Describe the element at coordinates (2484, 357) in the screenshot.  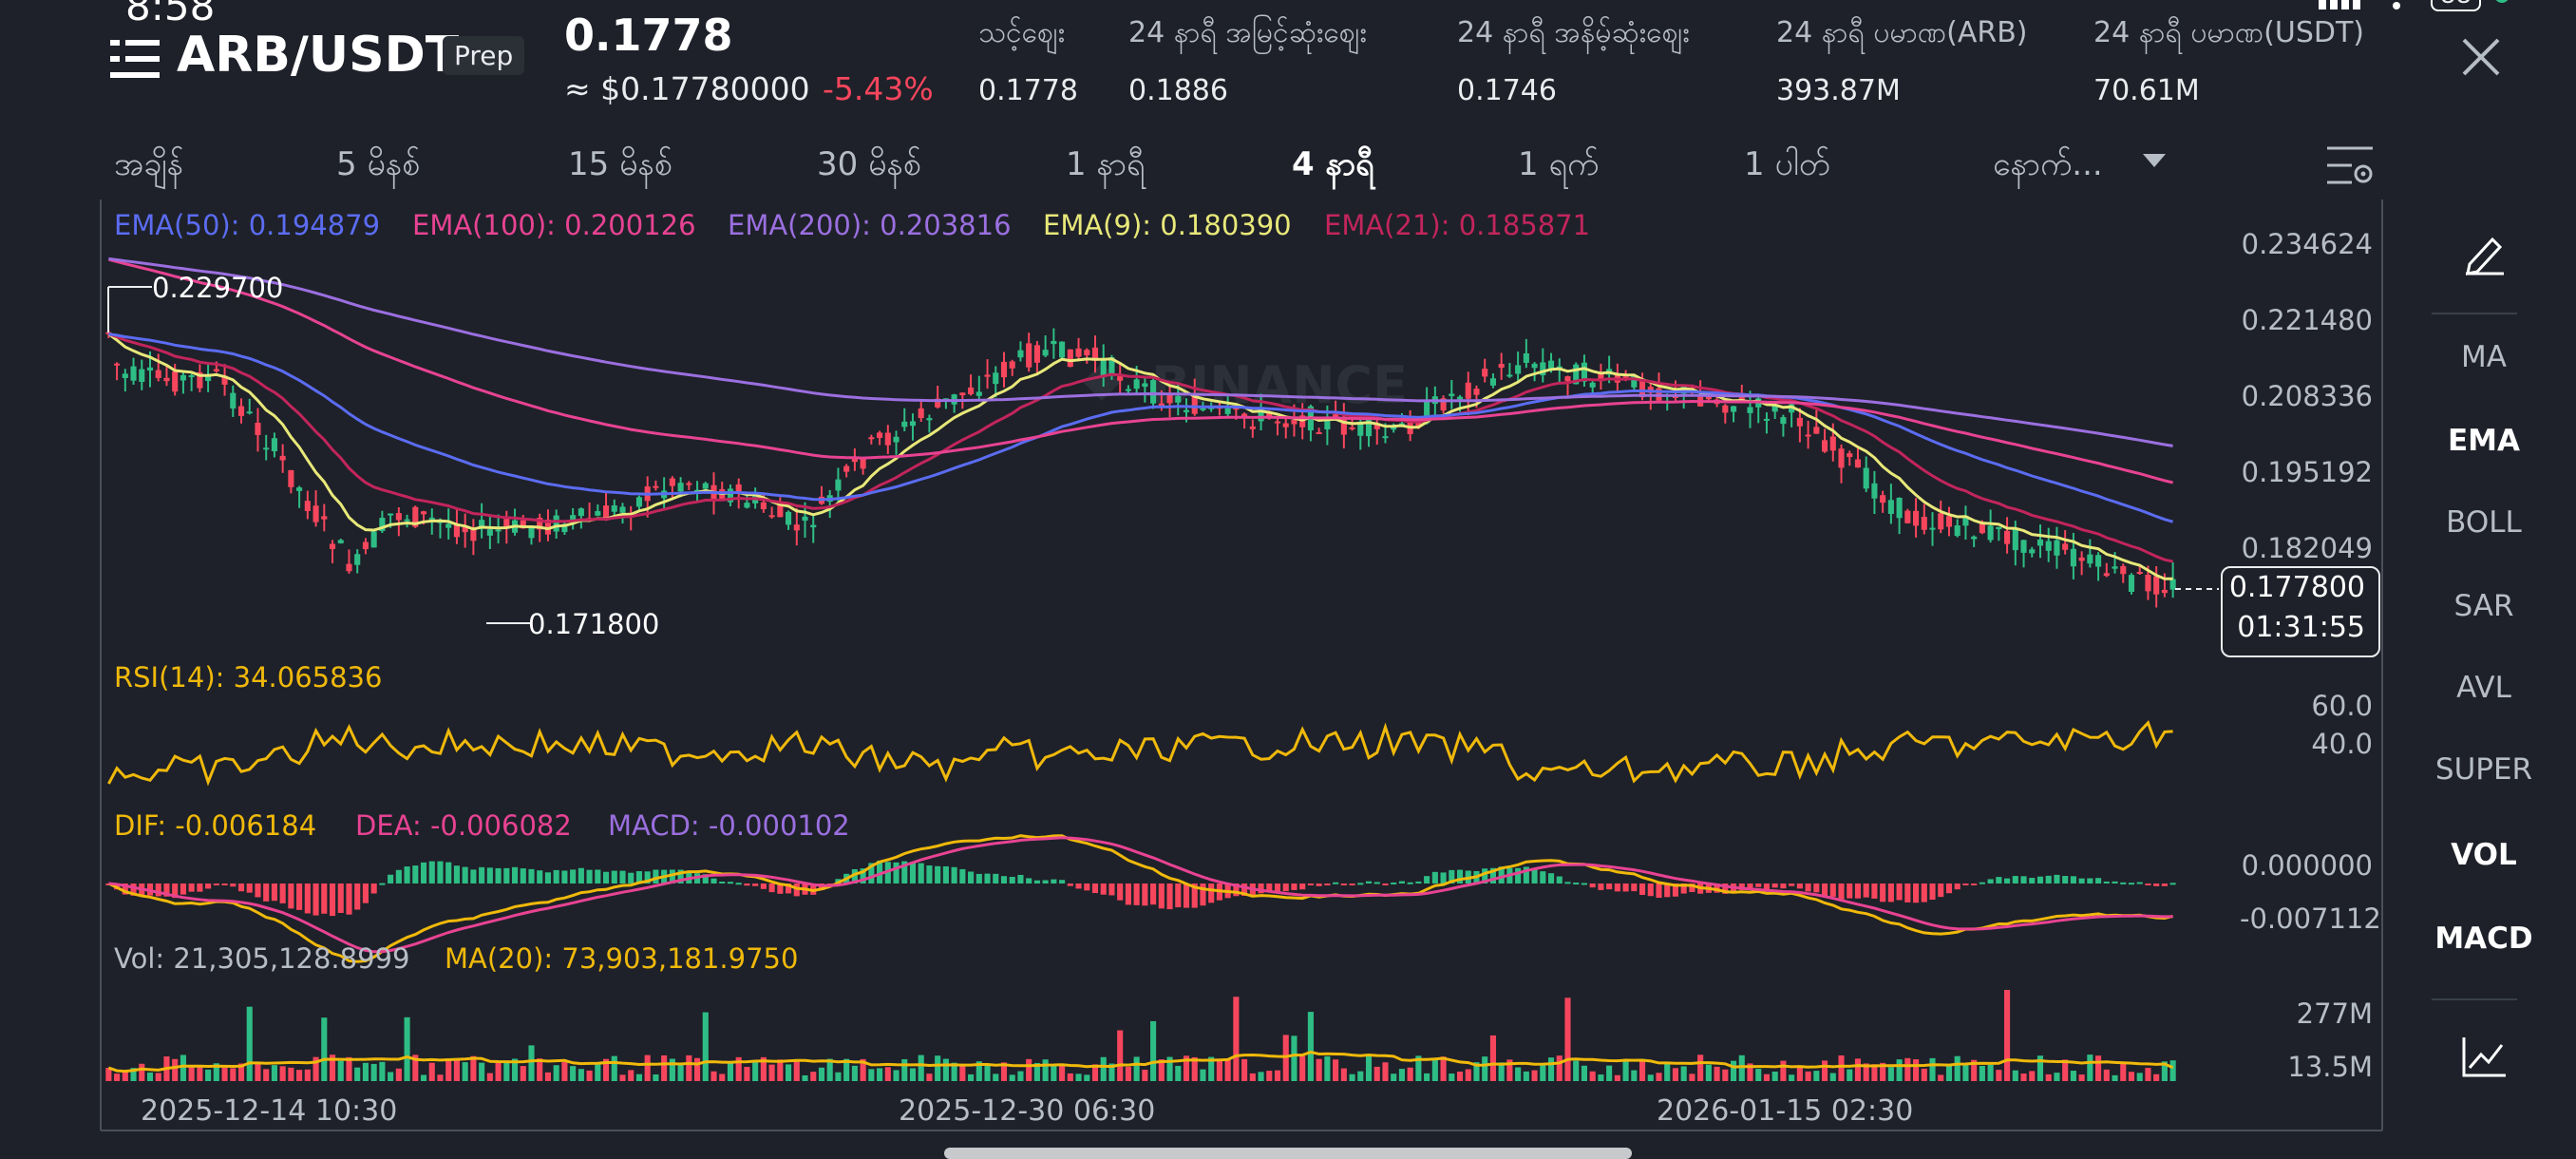
I see `indicator-ma: MA` at that location.